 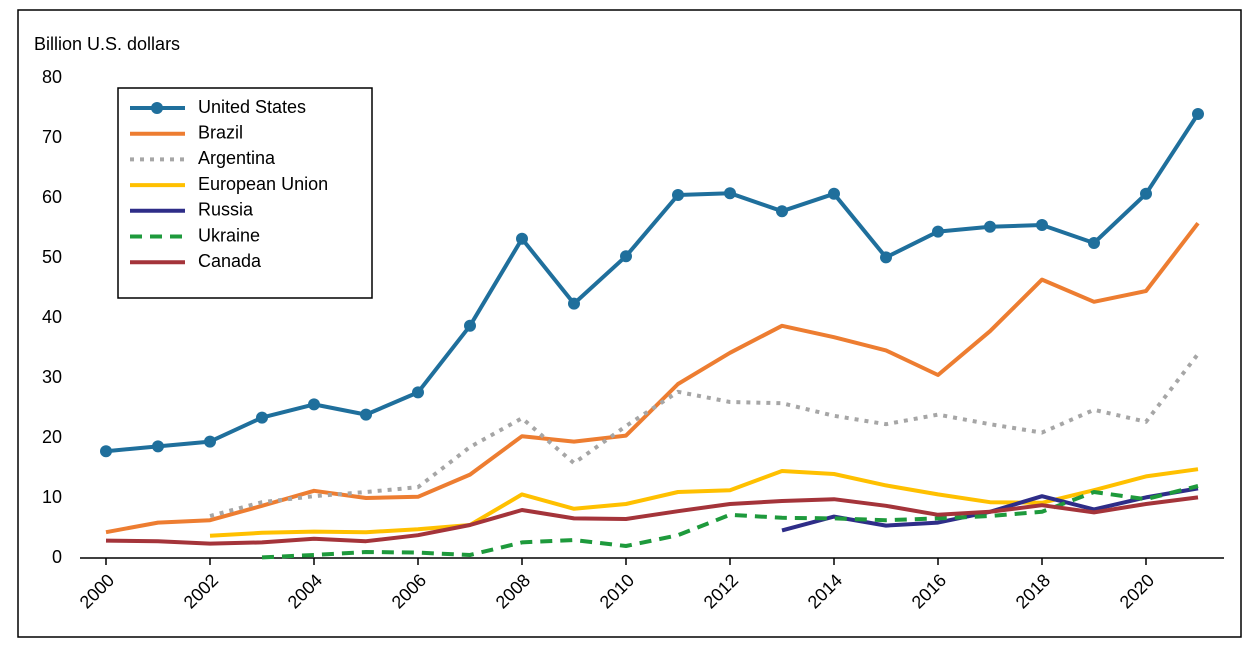 I want to click on x-tick-label: 2018, so click(x=1033, y=591).